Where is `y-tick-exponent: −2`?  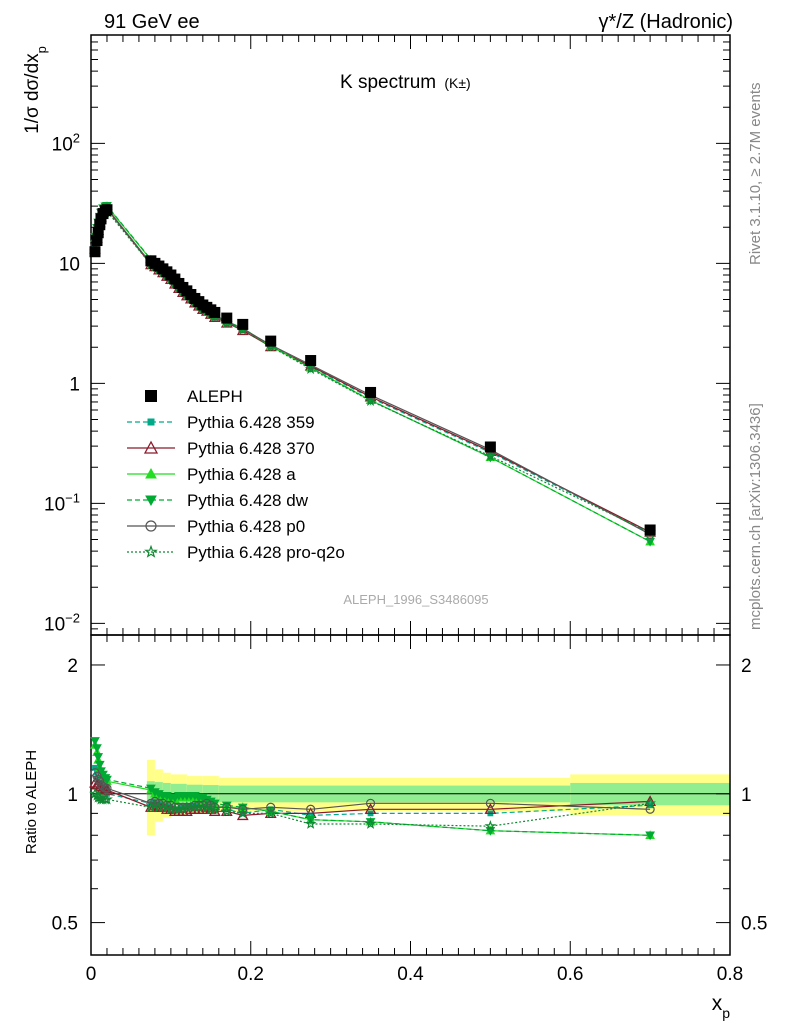
y-tick-exponent: −2 is located at coordinates (72, 617).